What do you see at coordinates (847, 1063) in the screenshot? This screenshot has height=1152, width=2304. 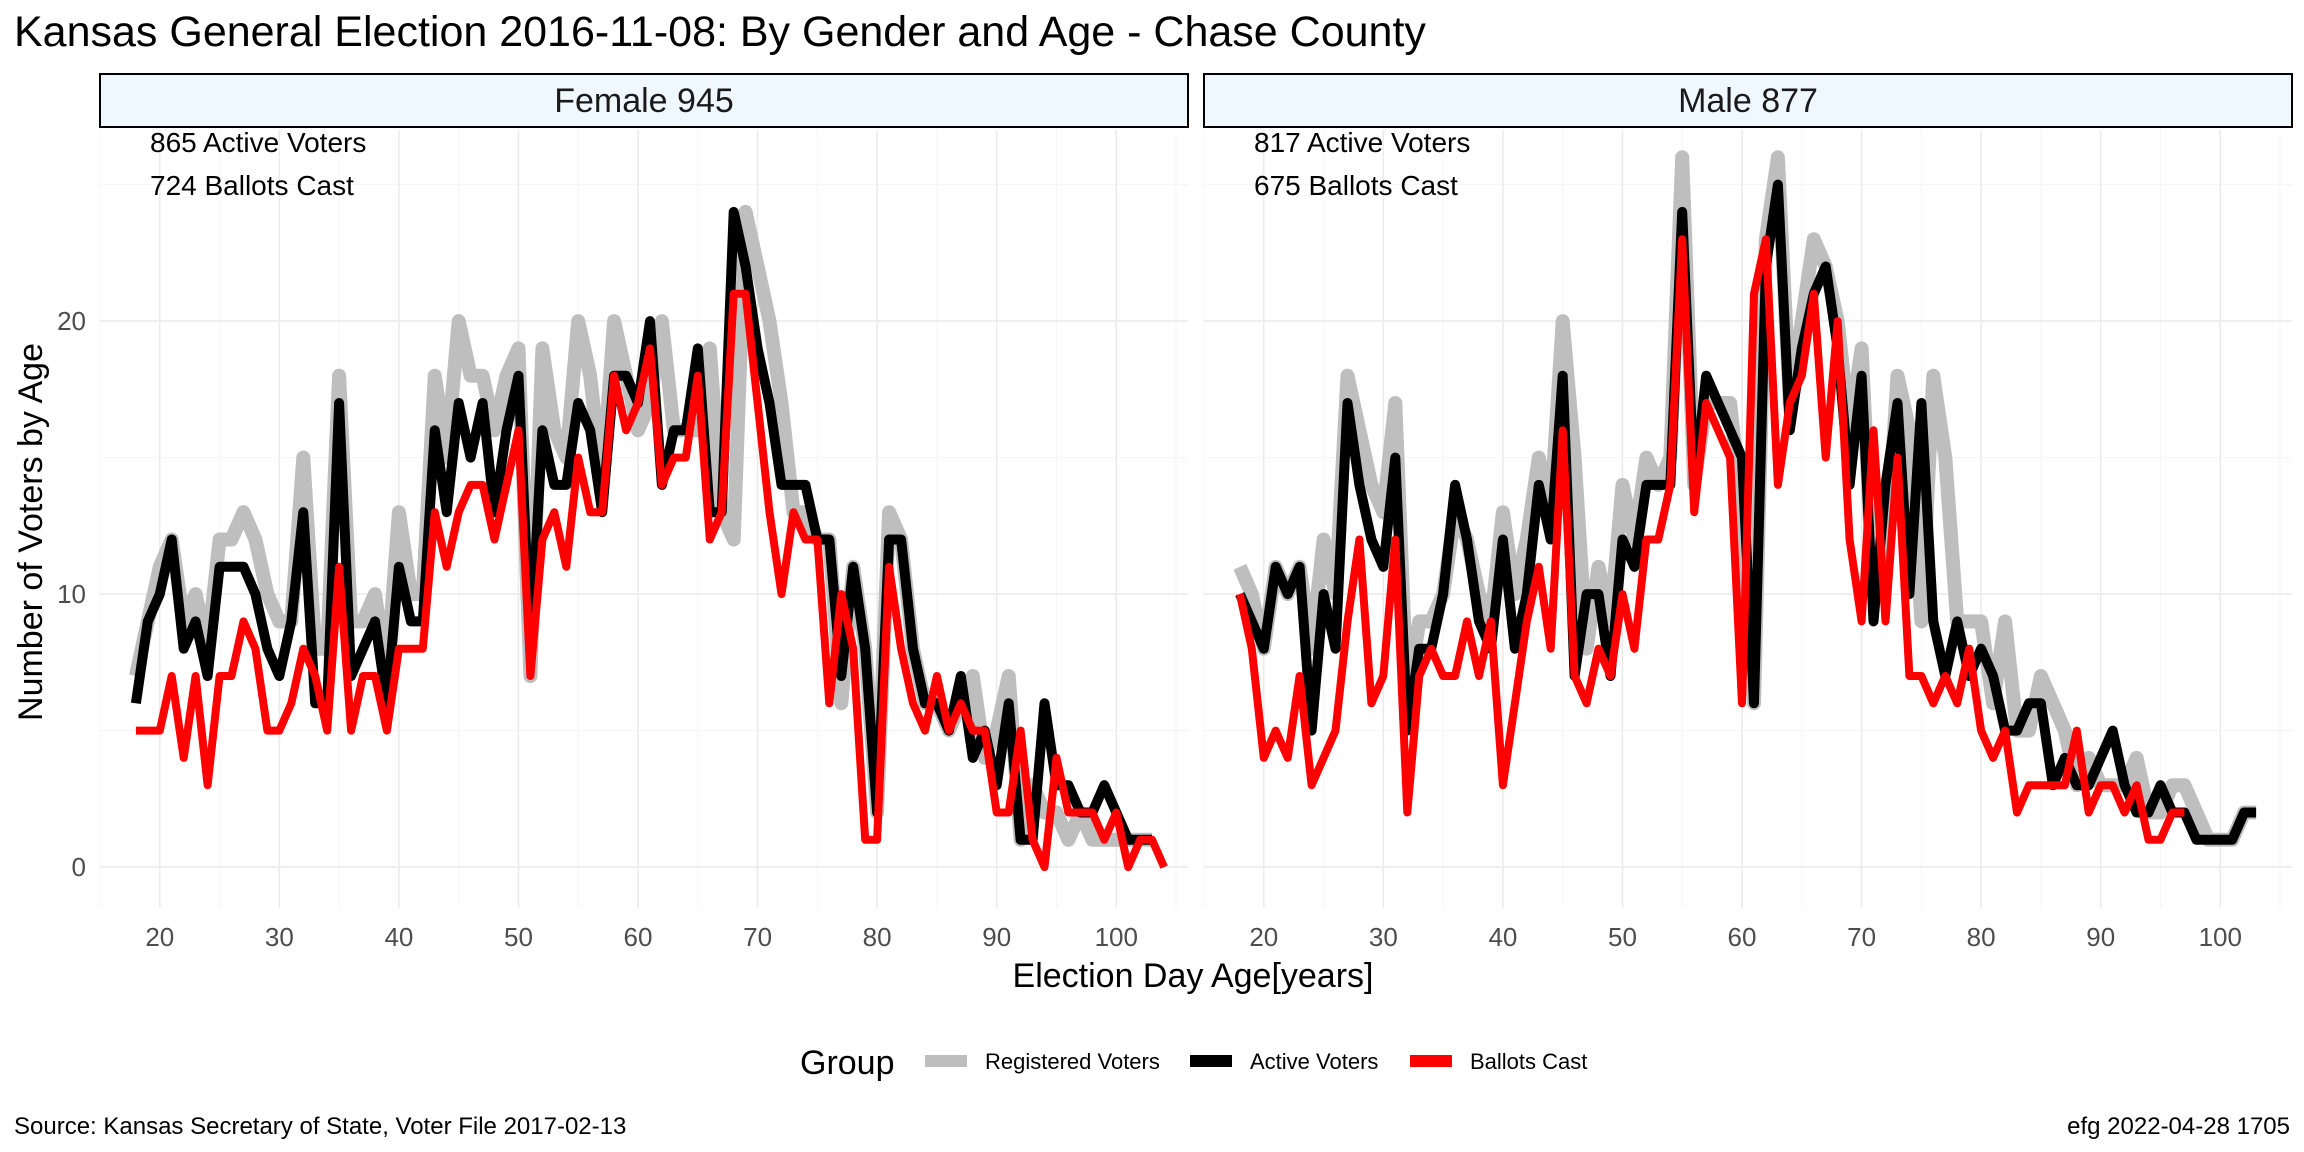 I see `legend-title: Group` at bounding box center [847, 1063].